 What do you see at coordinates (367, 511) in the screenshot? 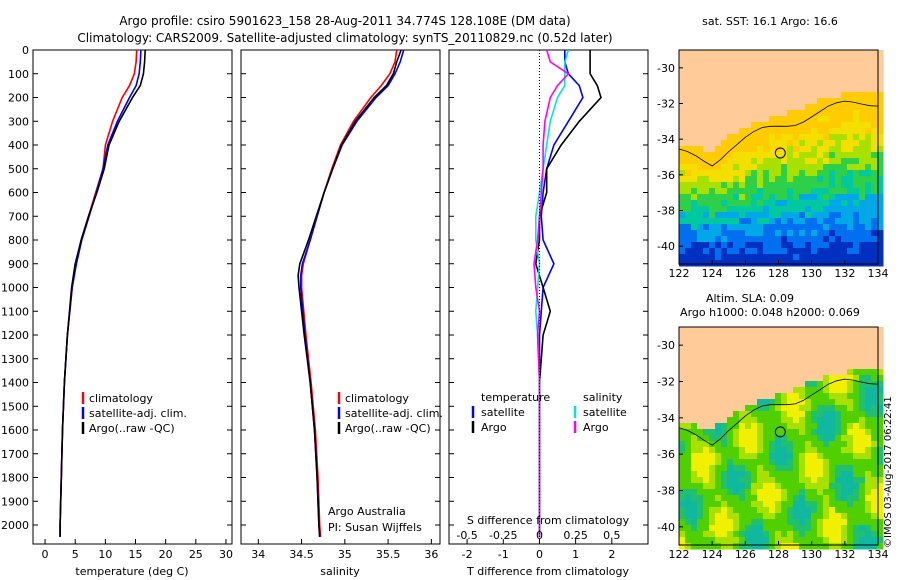
I see `credit-argo-australia: Argo Australia` at bounding box center [367, 511].